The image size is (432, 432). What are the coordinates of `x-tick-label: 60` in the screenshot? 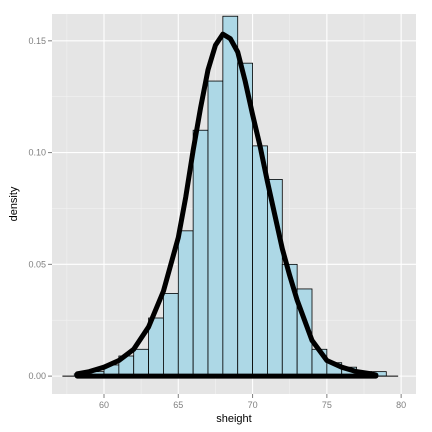 It's located at (104, 405).